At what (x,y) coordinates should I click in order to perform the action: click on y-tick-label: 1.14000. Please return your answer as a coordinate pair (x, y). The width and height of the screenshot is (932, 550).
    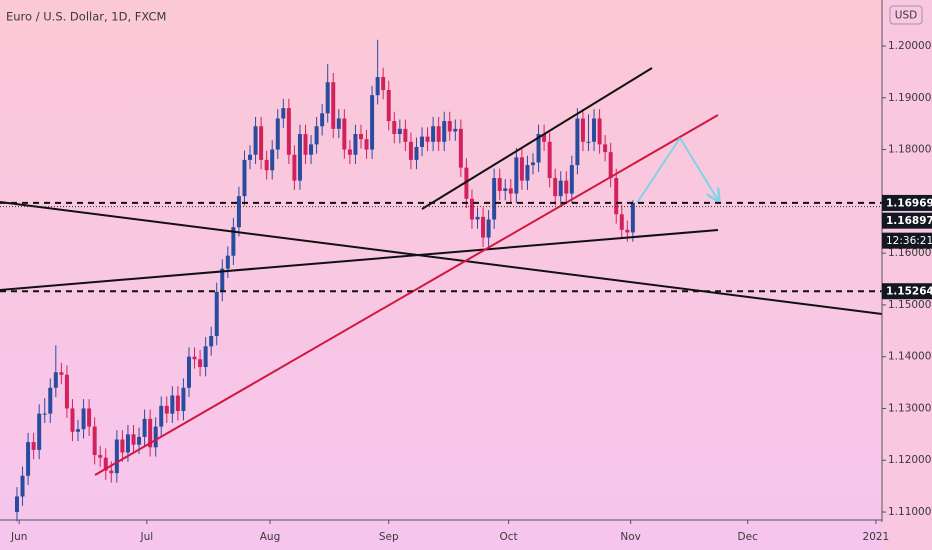
    Looking at the image, I should click on (909, 357).